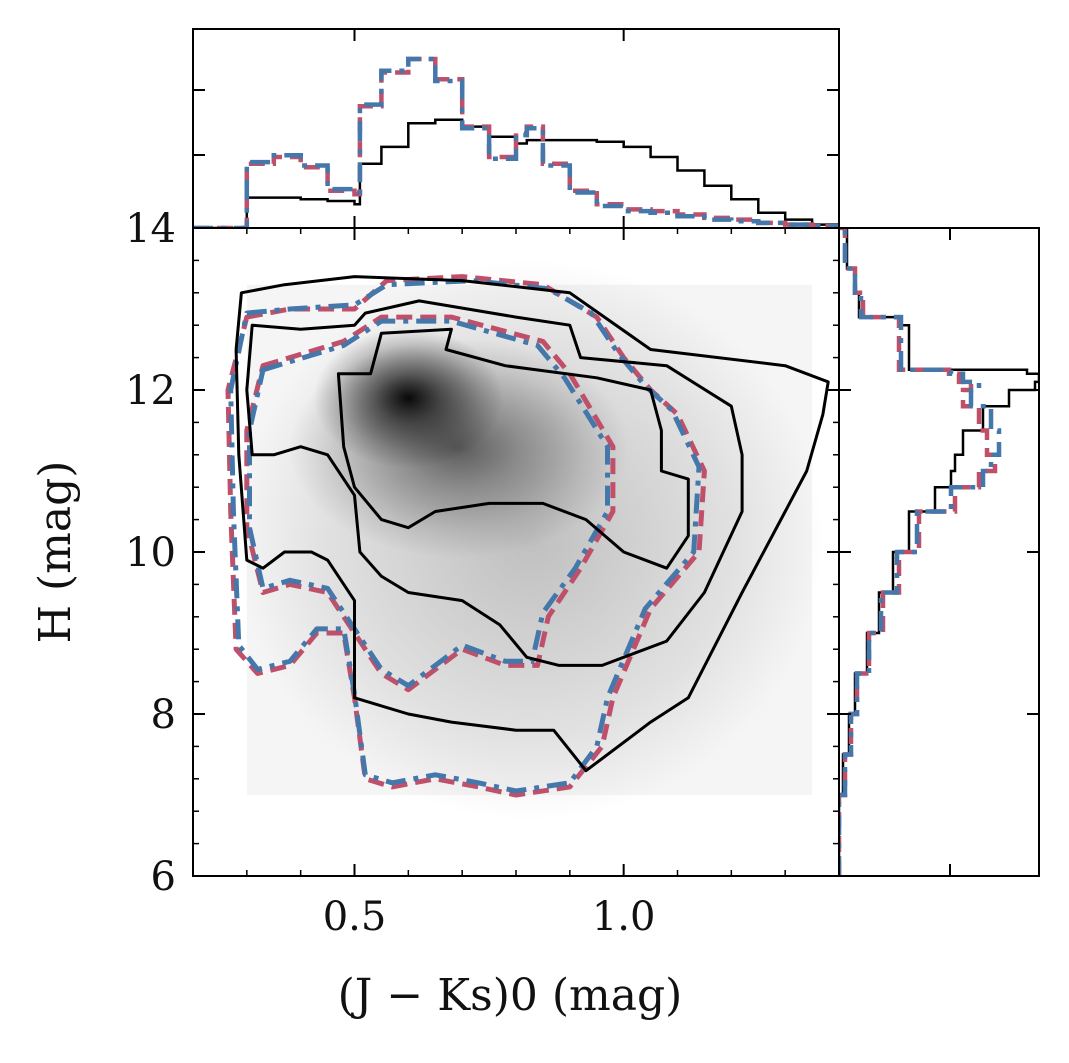 Image resolution: width=1069 pixels, height=1063 pixels. Describe the element at coordinates (355, 917) in the screenshot. I see `x-tick-label: 0.5` at that location.